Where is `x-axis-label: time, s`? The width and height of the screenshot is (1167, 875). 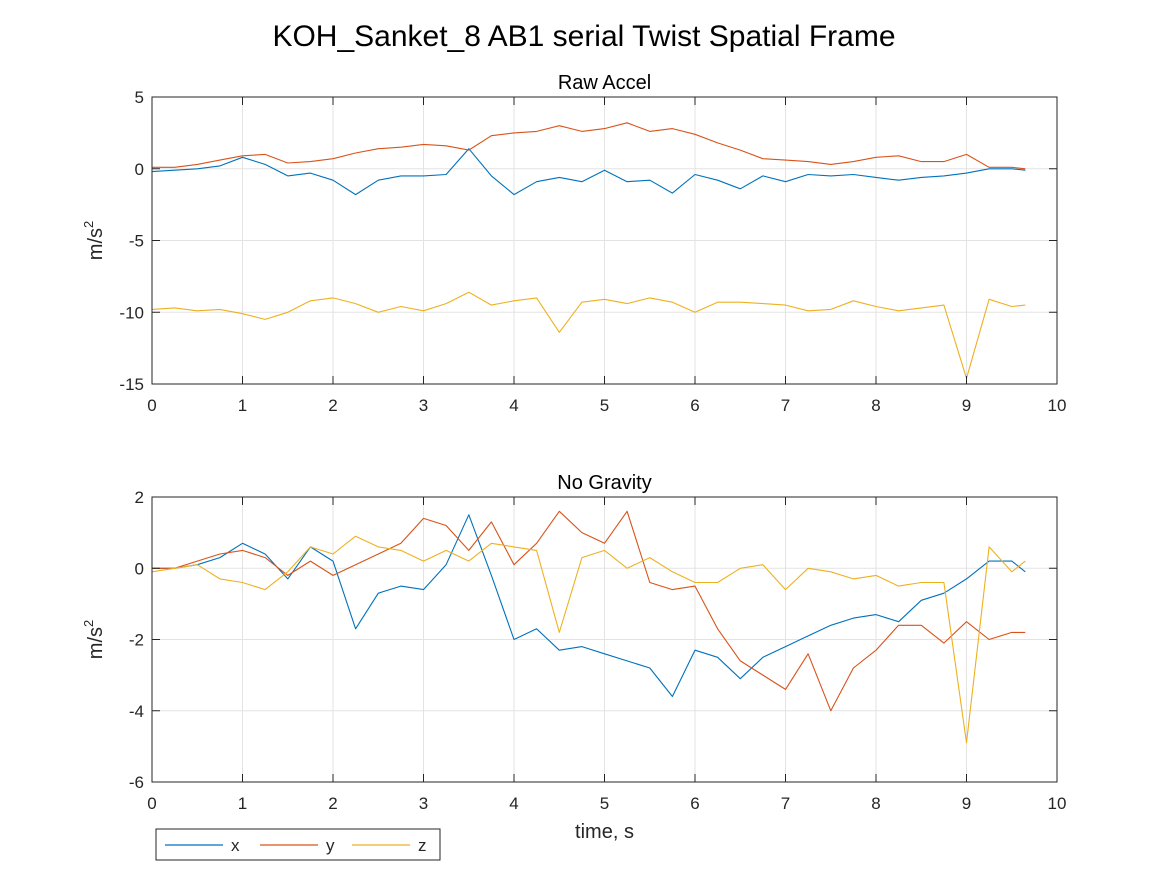
x-axis-label: time, s is located at coordinates (604, 832).